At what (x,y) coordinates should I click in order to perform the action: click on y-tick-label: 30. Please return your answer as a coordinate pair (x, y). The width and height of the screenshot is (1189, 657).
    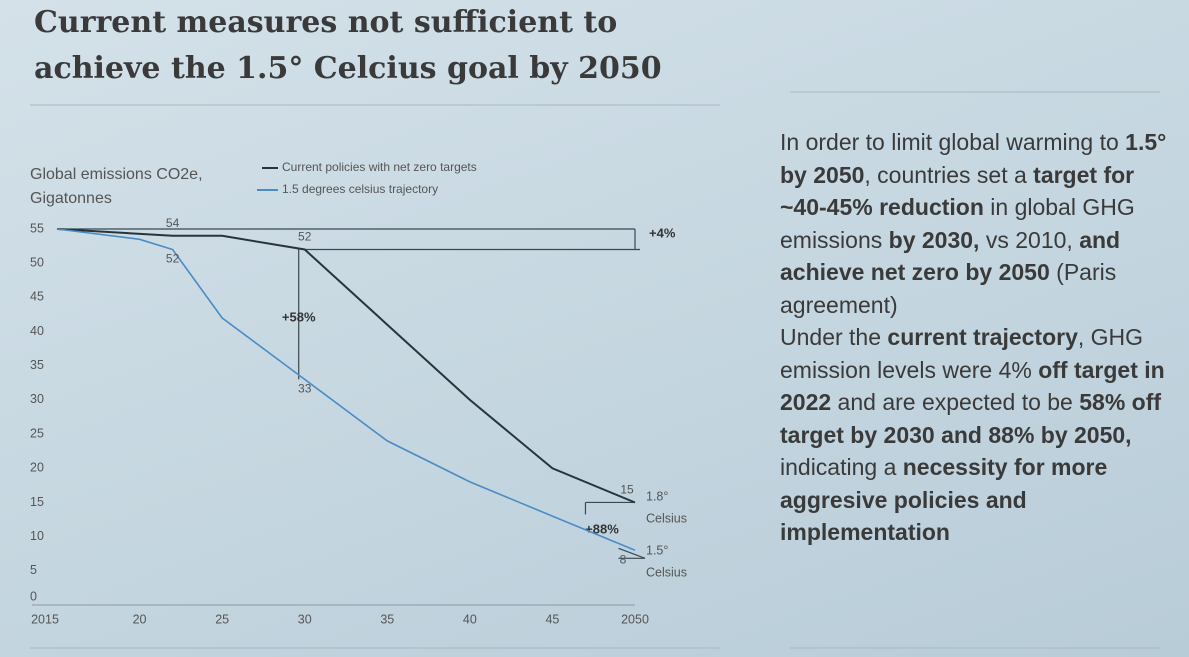
    Looking at the image, I should click on (37, 399).